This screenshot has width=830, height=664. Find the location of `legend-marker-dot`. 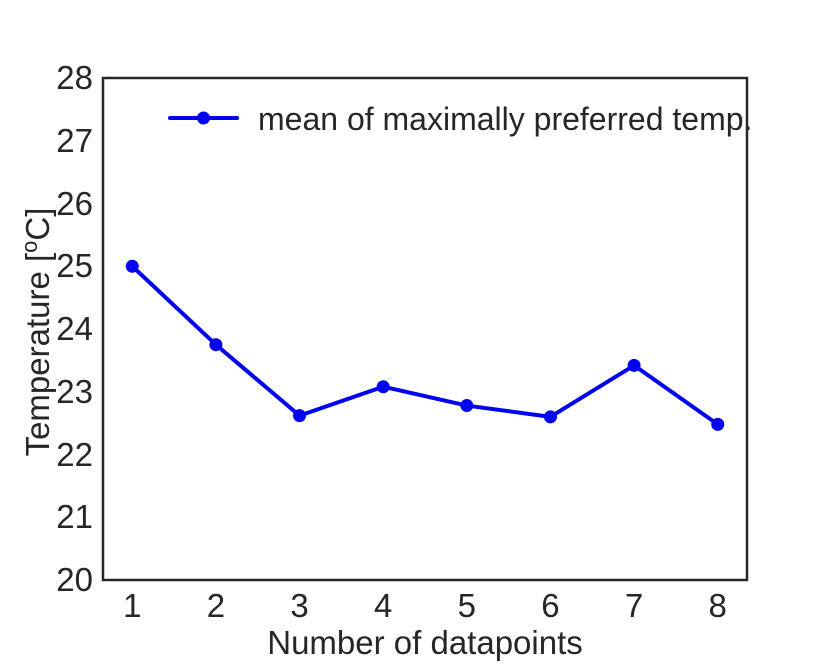

legend-marker-dot is located at coordinates (203, 118).